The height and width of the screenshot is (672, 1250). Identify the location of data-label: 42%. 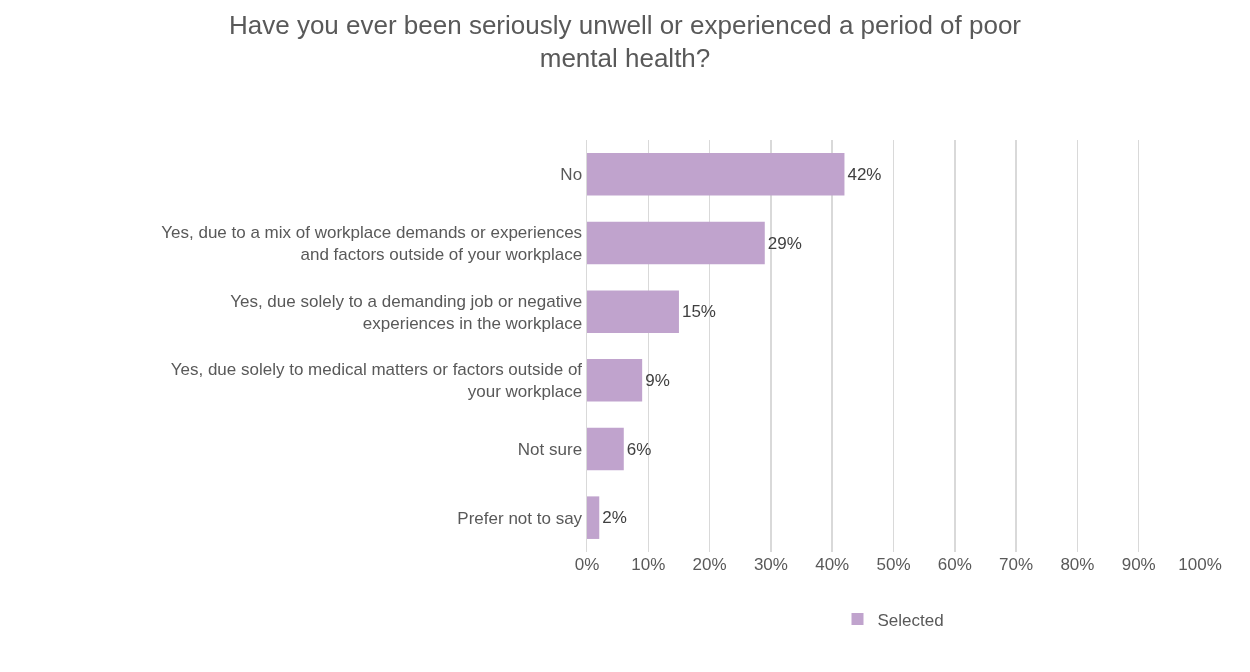
(864, 174).